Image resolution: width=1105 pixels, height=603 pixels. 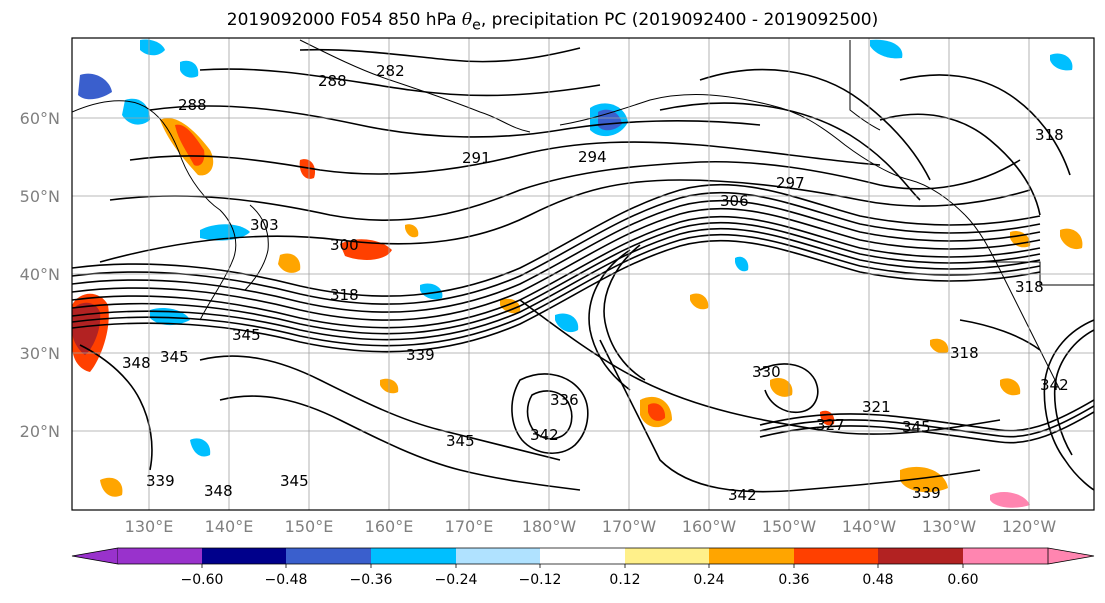 What do you see at coordinates (790, 183) in the screenshot?
I see `contour-label: 297` at bounding box center [790, 183].